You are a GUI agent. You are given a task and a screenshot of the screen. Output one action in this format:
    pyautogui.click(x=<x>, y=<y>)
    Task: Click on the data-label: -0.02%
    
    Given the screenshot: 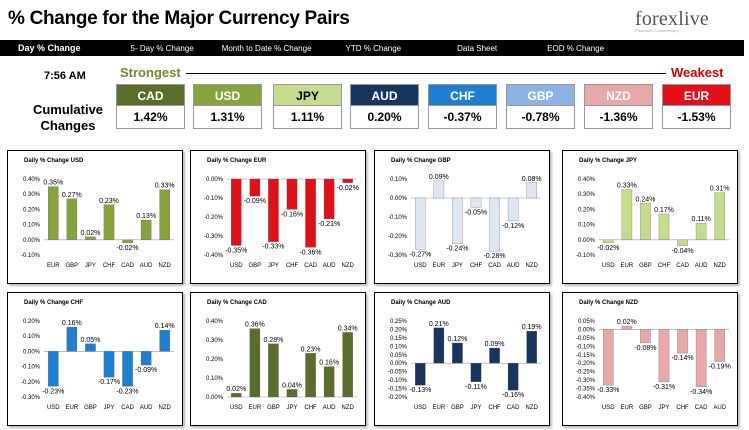 What is the action you would take?
    pyautogui.click(x=608, y=248)
    